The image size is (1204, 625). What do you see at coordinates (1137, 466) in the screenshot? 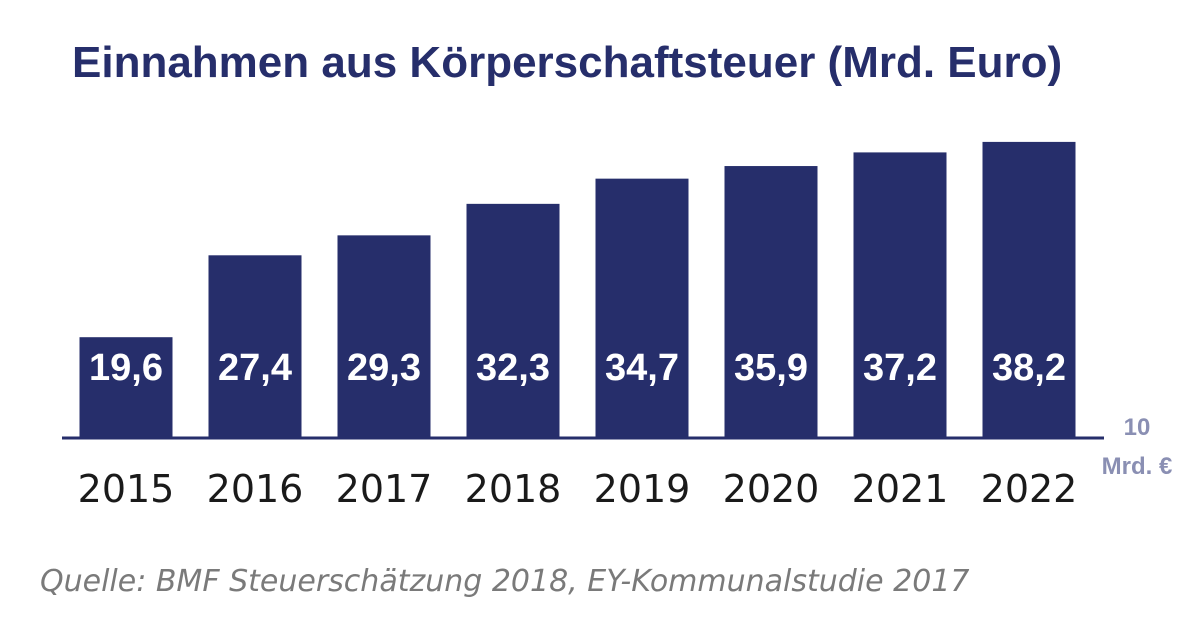
I see `baseline-unit-label: Mrd. €` at bounding box center [1137, 466].